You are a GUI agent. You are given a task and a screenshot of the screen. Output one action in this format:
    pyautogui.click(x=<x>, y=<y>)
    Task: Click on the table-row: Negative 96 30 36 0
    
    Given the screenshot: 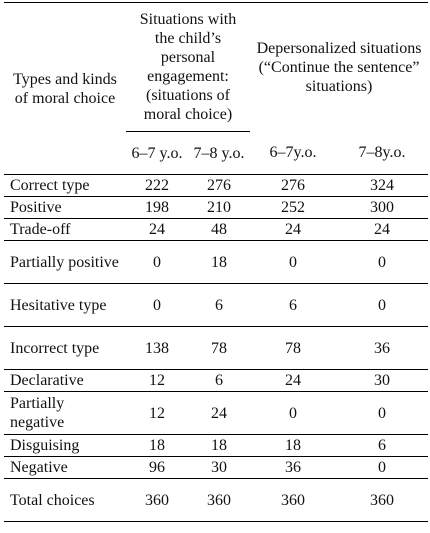 What is the action you would take?
    pyautogui.click(x=216, y=467)
    